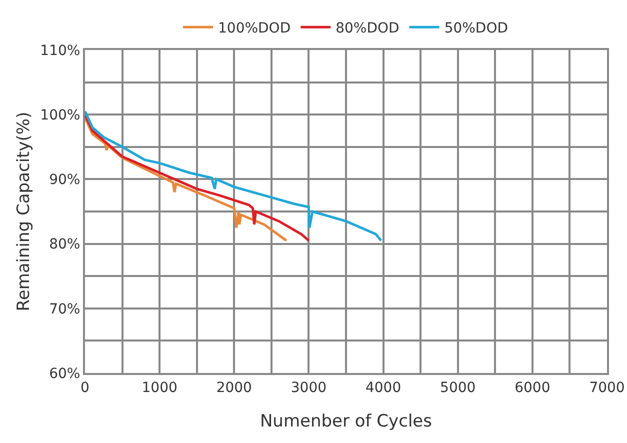  I want to click on x-tick-label: 7000, so click(607, 388).